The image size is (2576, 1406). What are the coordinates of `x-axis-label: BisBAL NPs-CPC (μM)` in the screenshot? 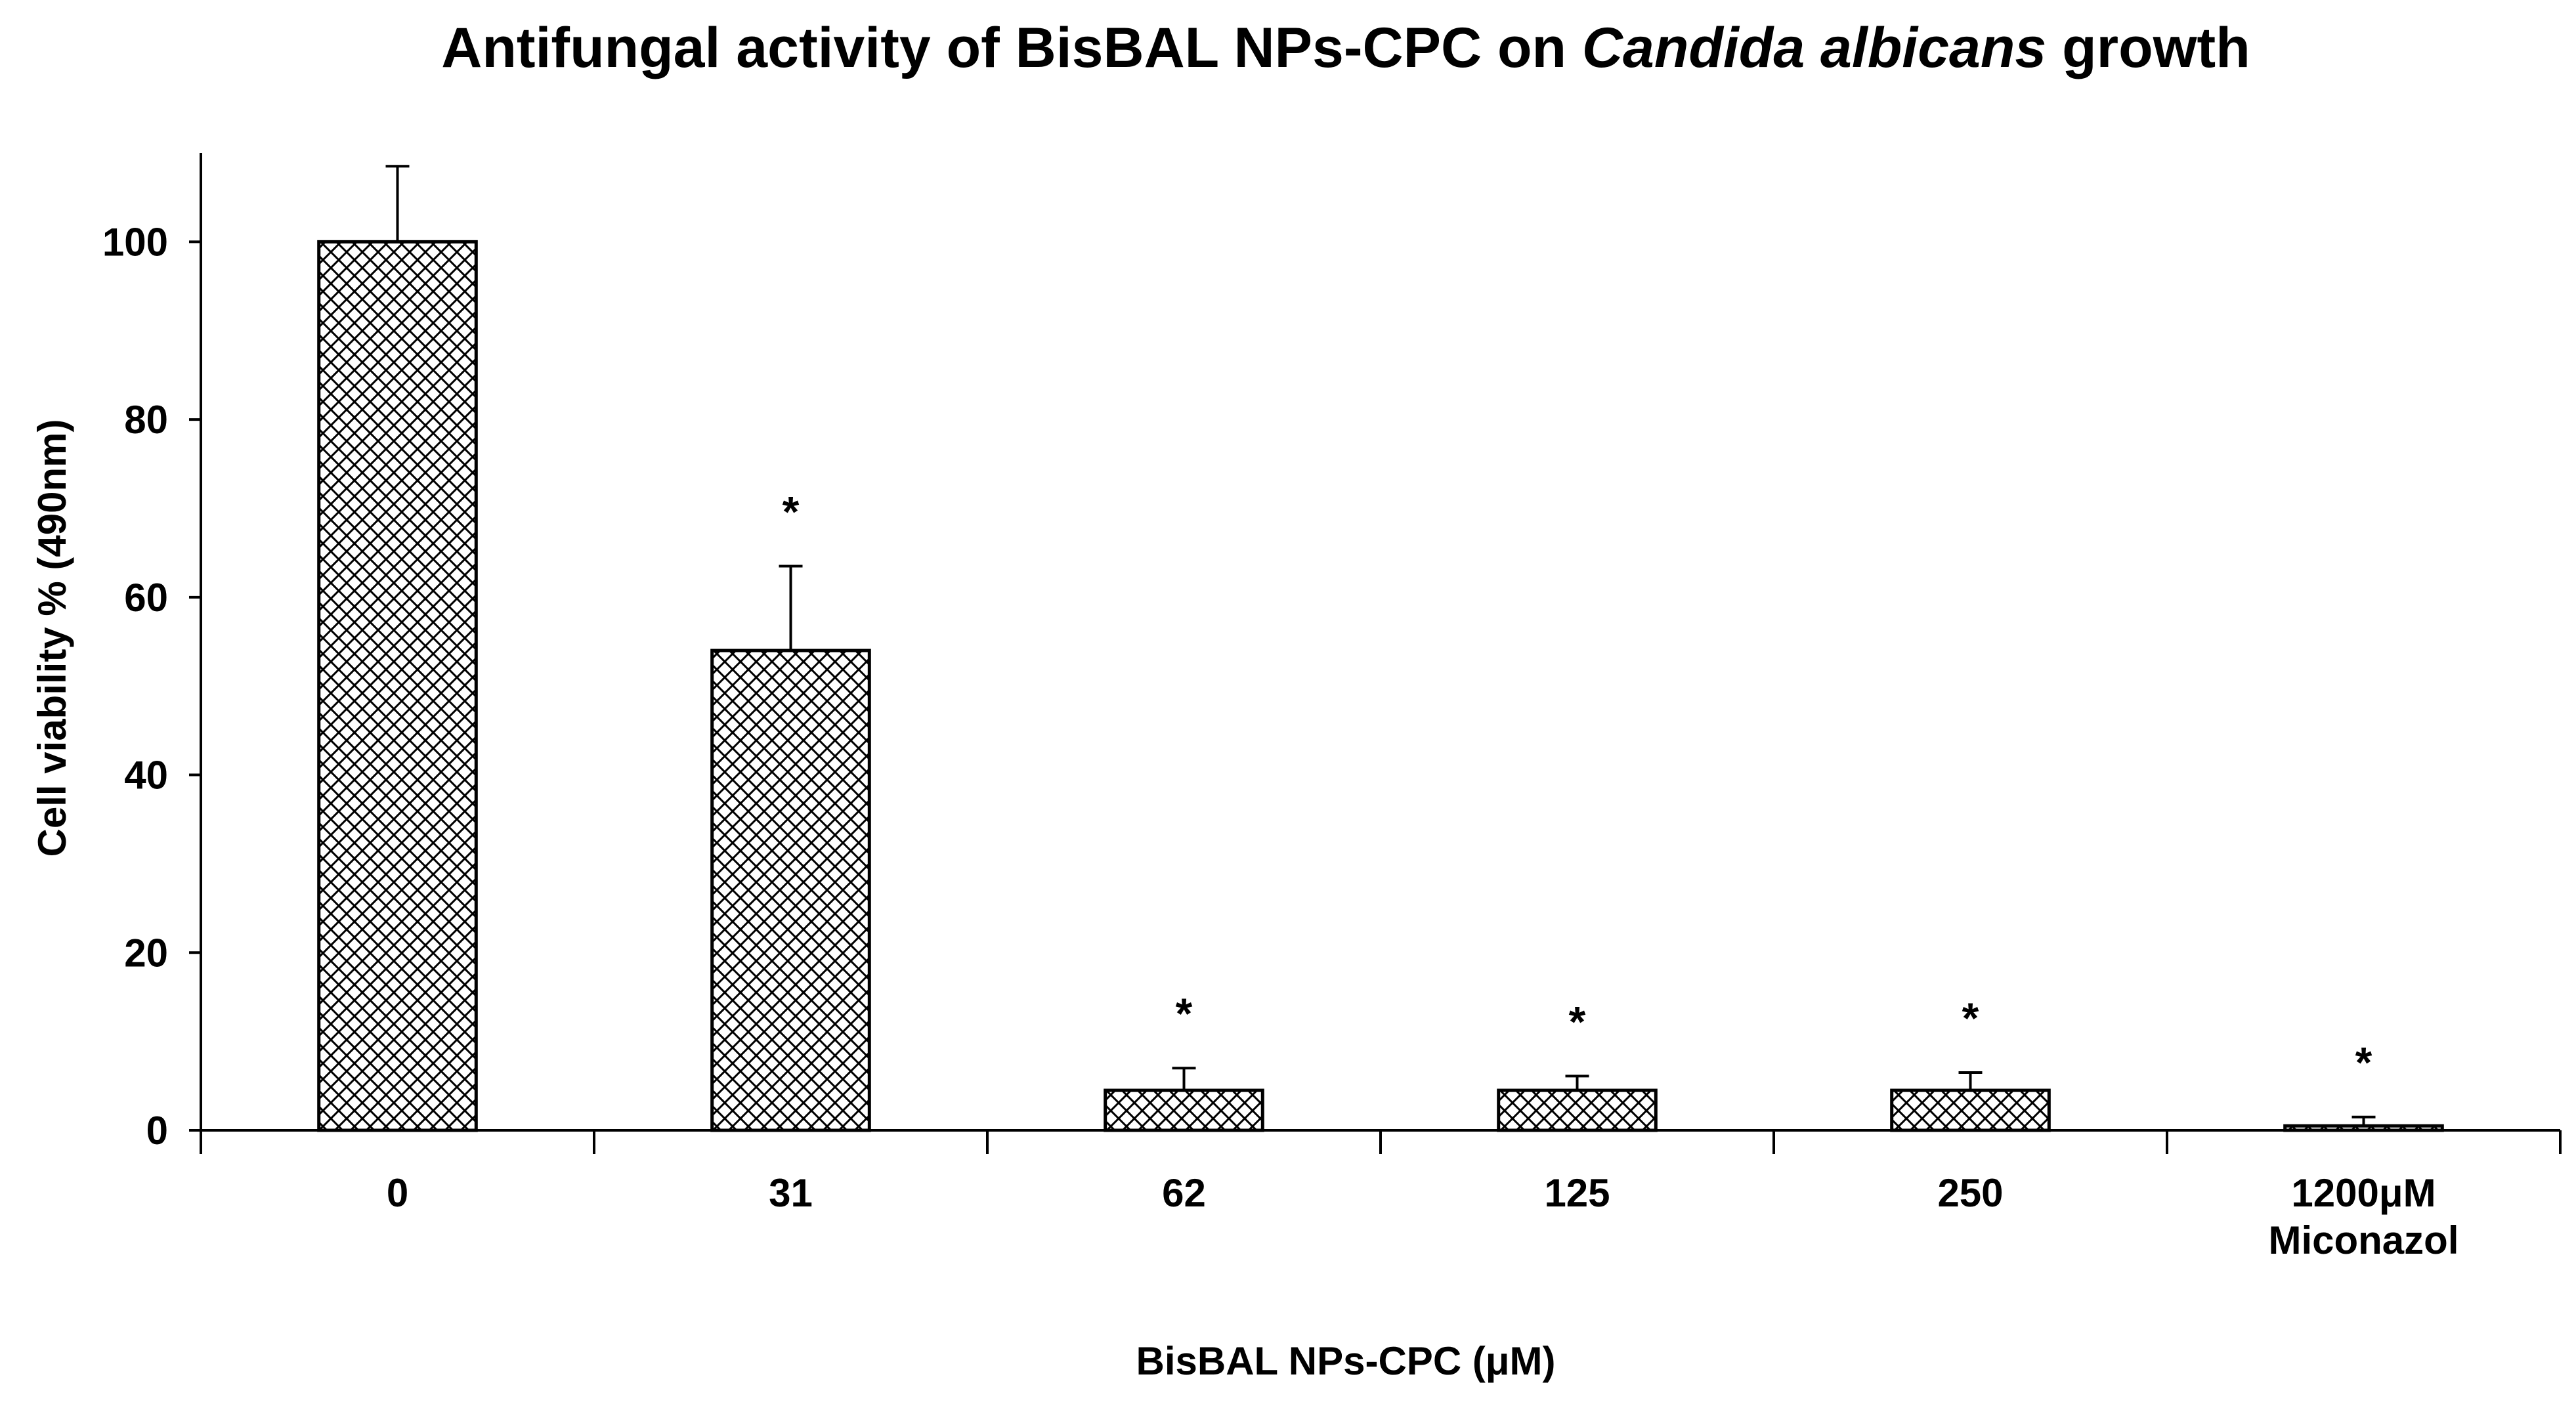 It's located at (1346, 1361).